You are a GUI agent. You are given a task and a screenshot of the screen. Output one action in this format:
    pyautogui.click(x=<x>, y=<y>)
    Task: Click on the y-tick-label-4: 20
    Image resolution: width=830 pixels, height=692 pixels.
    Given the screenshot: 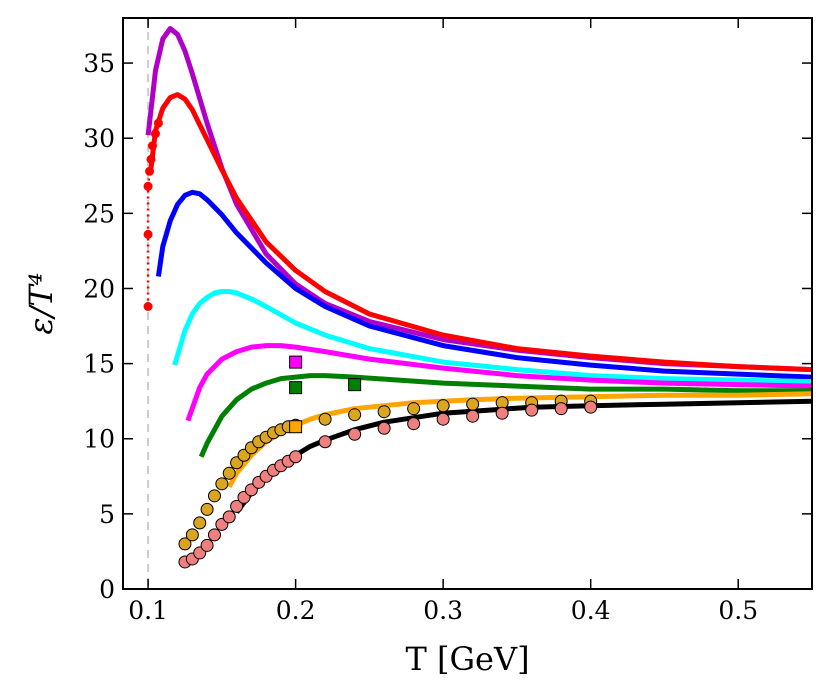 What is the action you would take?
    pyautogui.click(x=99, y=288)
    